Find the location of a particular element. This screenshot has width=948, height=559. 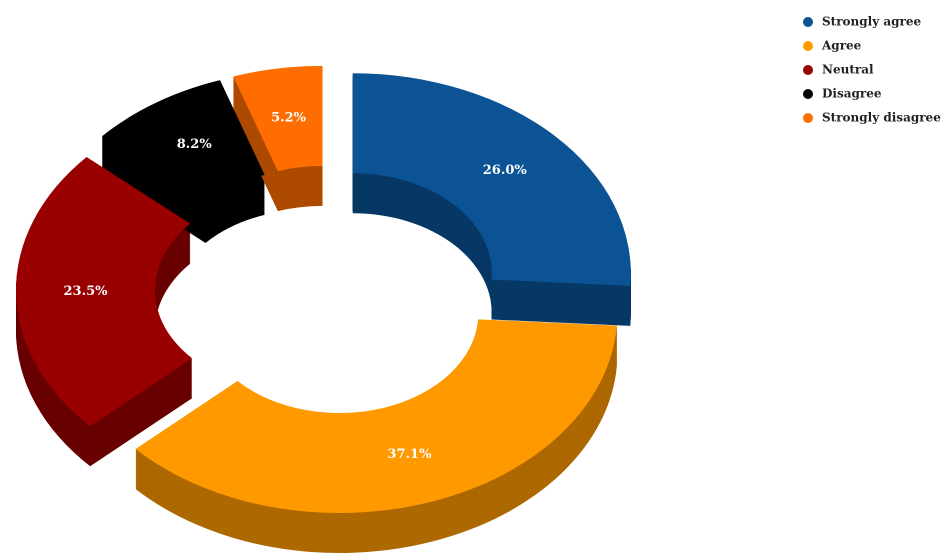

slice-label: 5.2% is located at coordinates (289, 117).